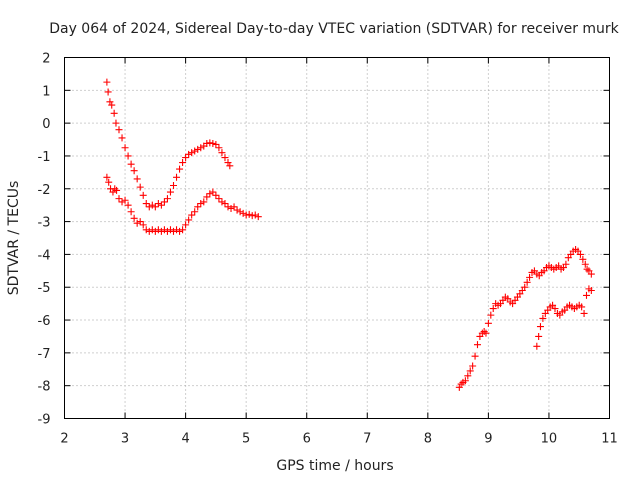  What do you see at coordinates (428, 439) in the screenshot?
I see `x-tick-label: 8` at bounding box center [428, 439].